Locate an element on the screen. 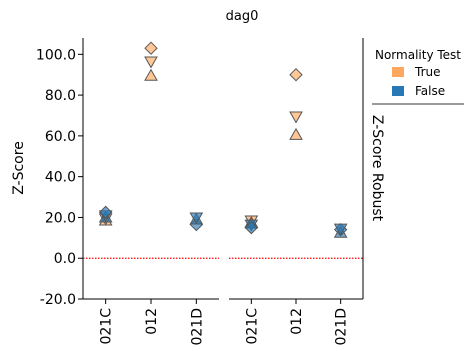  legend: Normality Test True False is located at coordinates (418, 76).